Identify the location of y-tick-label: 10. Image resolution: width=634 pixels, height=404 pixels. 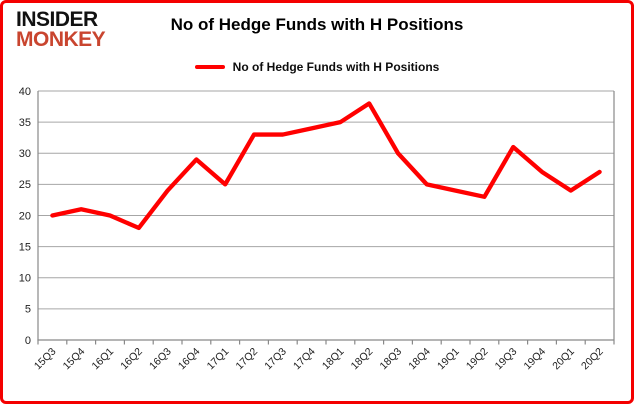
(25, 279).